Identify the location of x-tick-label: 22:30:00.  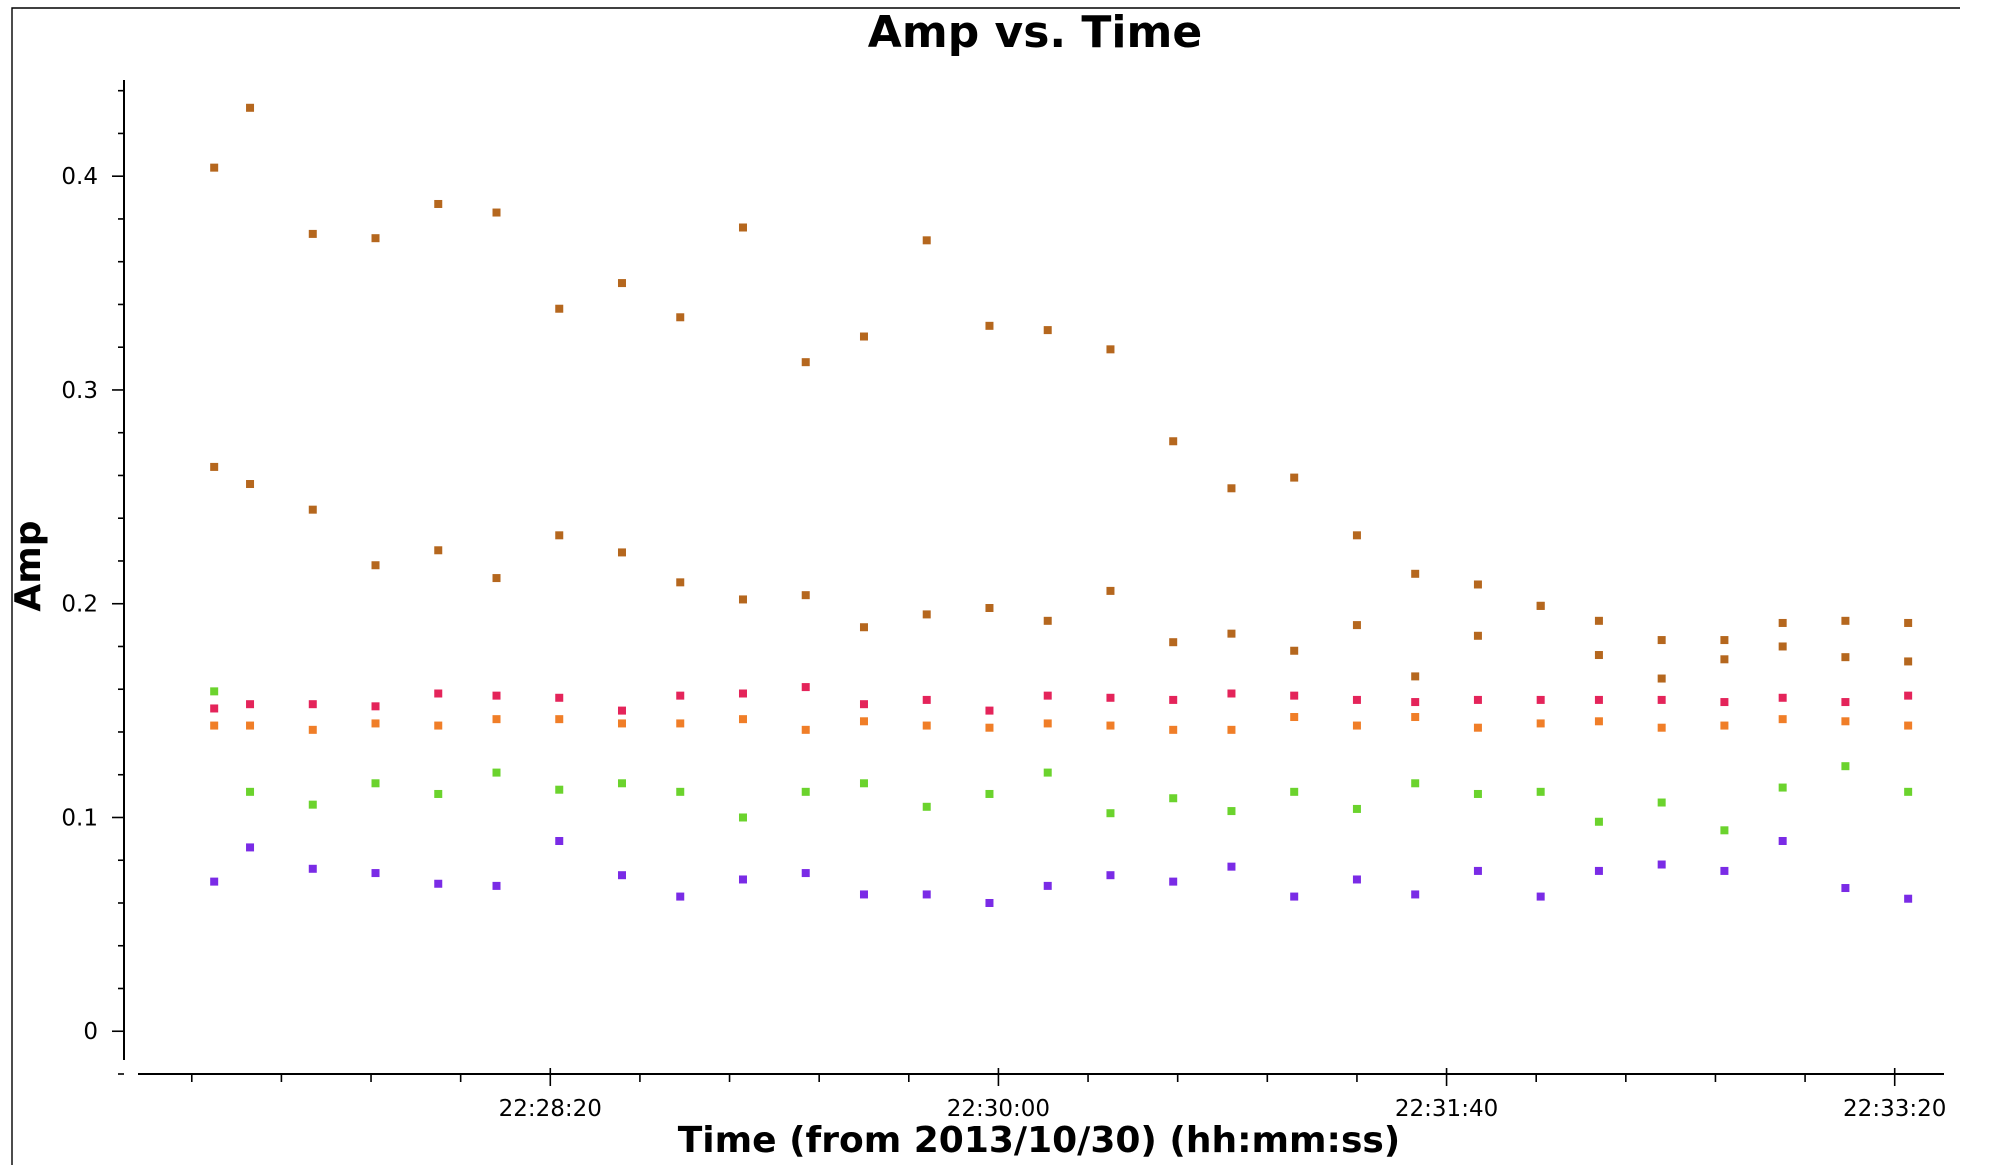
(998, 1109).